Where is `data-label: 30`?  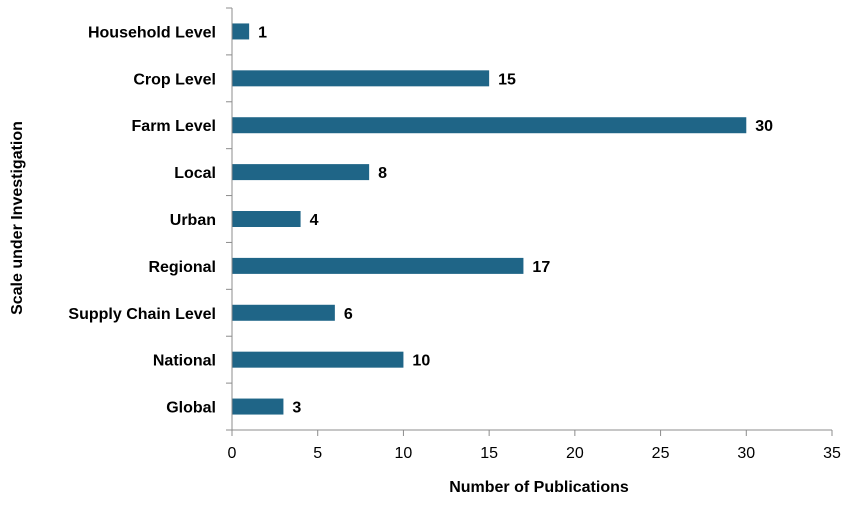
data-label: 30 is located at coordinates (764, 126).